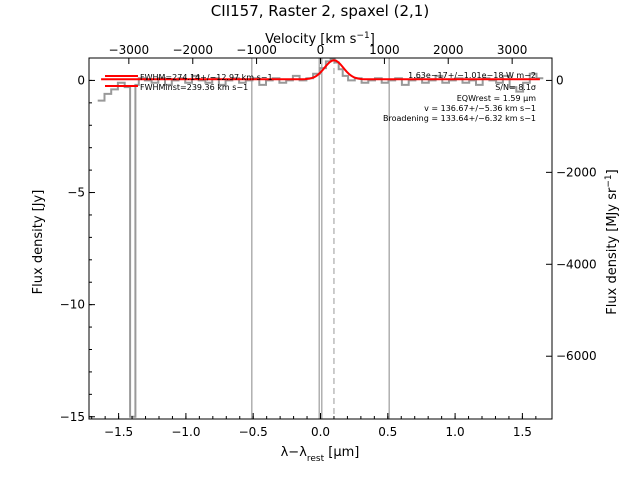 The width and height of the screenshot is (640, 480). I want to click on x-tick-label: 1.5, so click(522, 432).